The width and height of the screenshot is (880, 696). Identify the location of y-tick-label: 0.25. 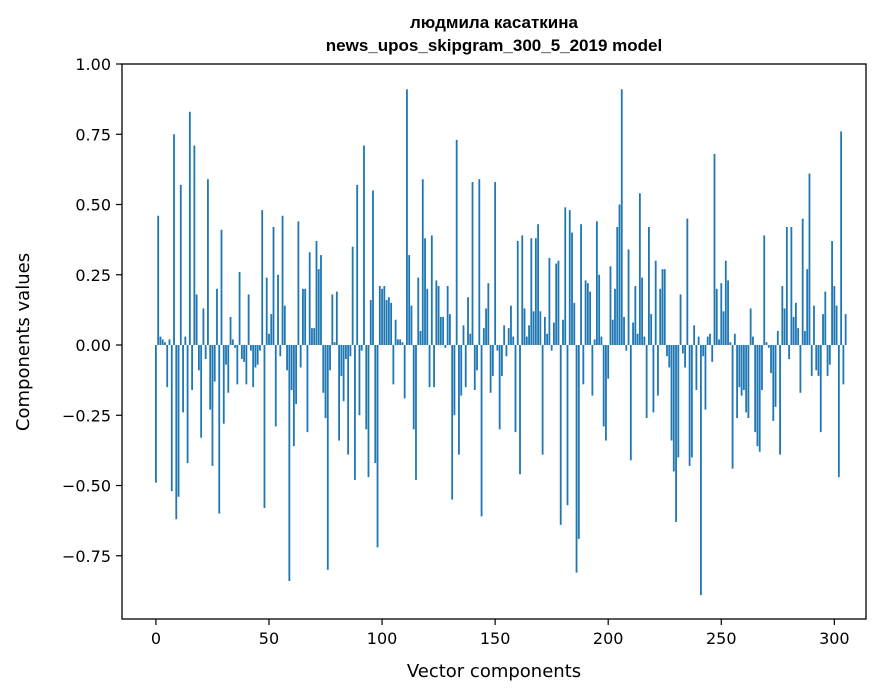
(93, 275).